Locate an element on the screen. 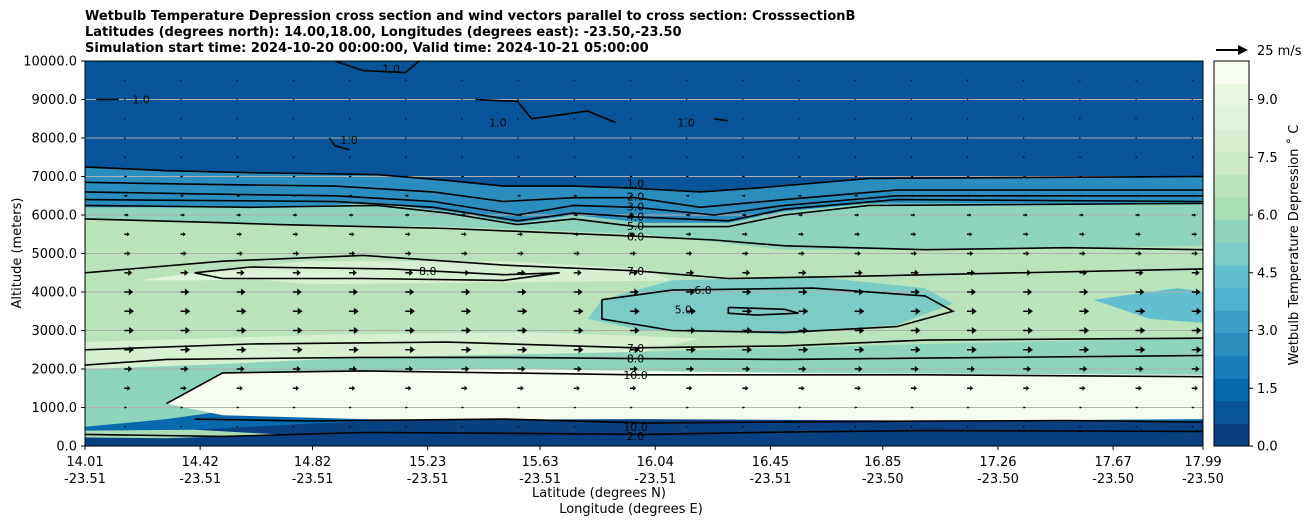 This screenshot has height=526, width=1312. colorbar-frame is located at coordinates (1231, 253).